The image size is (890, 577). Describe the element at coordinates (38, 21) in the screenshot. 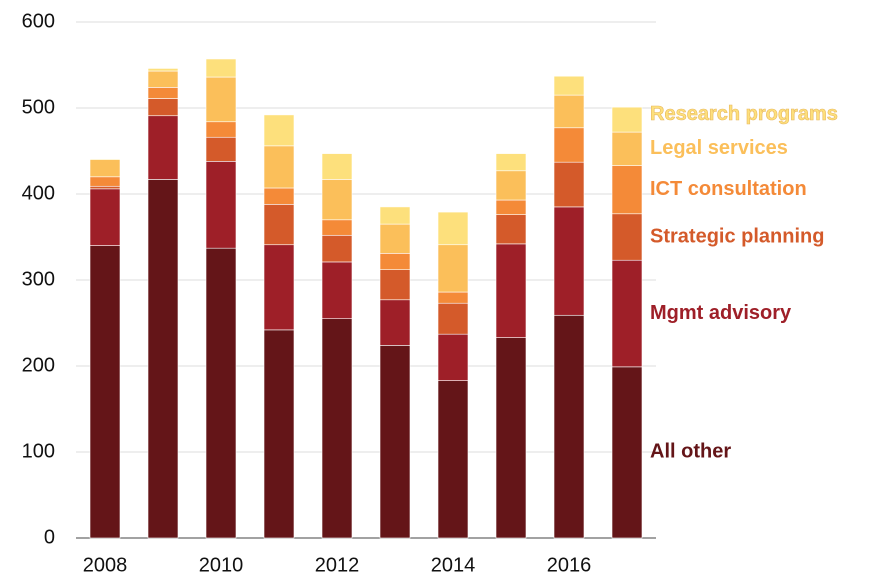

I see `y-tick-label: 600` at that location.